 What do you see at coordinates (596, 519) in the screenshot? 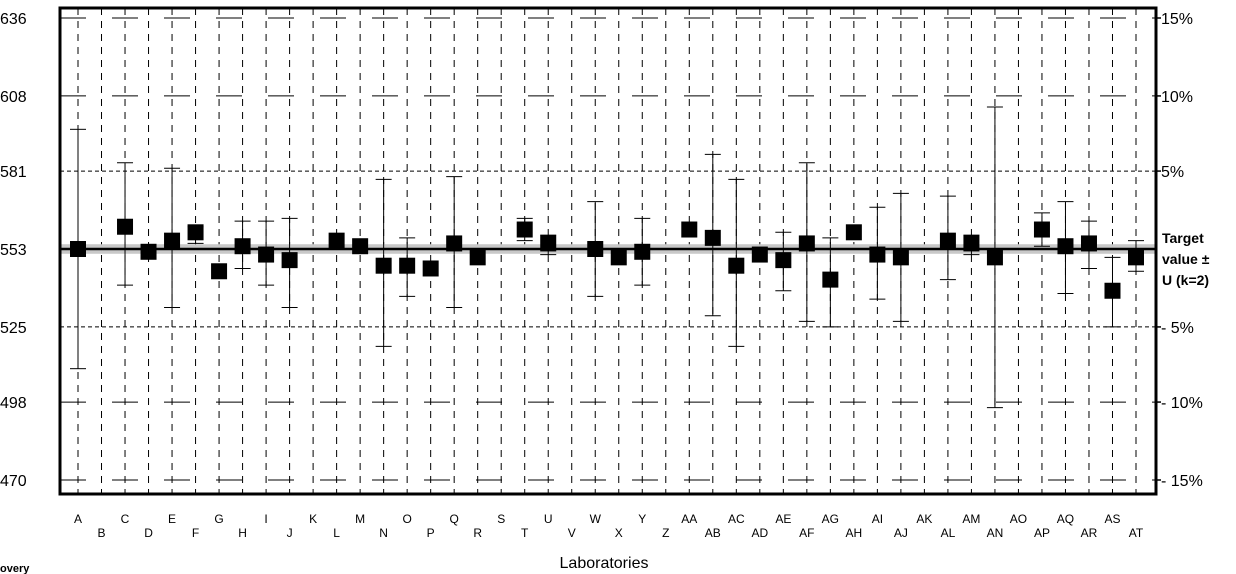
I see `x-tick-label: W` at bounding box center [596, 519].